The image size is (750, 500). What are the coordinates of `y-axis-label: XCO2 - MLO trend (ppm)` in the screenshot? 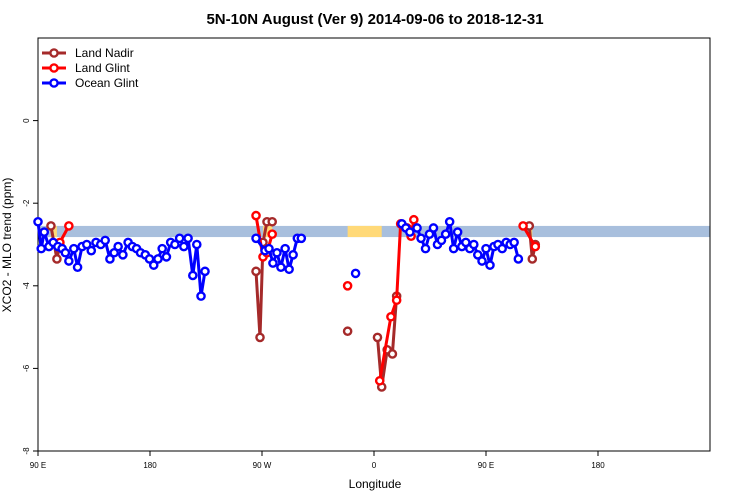 It's located at (7, 245).